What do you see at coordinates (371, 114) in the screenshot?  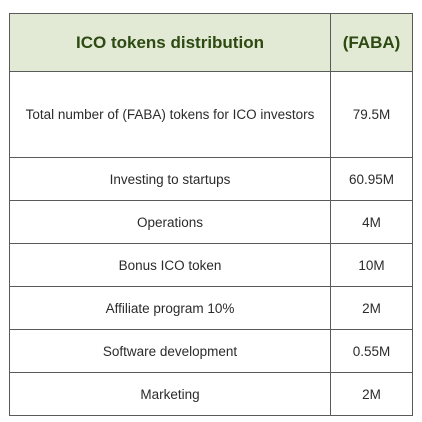 I see `row-value-cell: 79.5M` at bounding box center [371, 114].